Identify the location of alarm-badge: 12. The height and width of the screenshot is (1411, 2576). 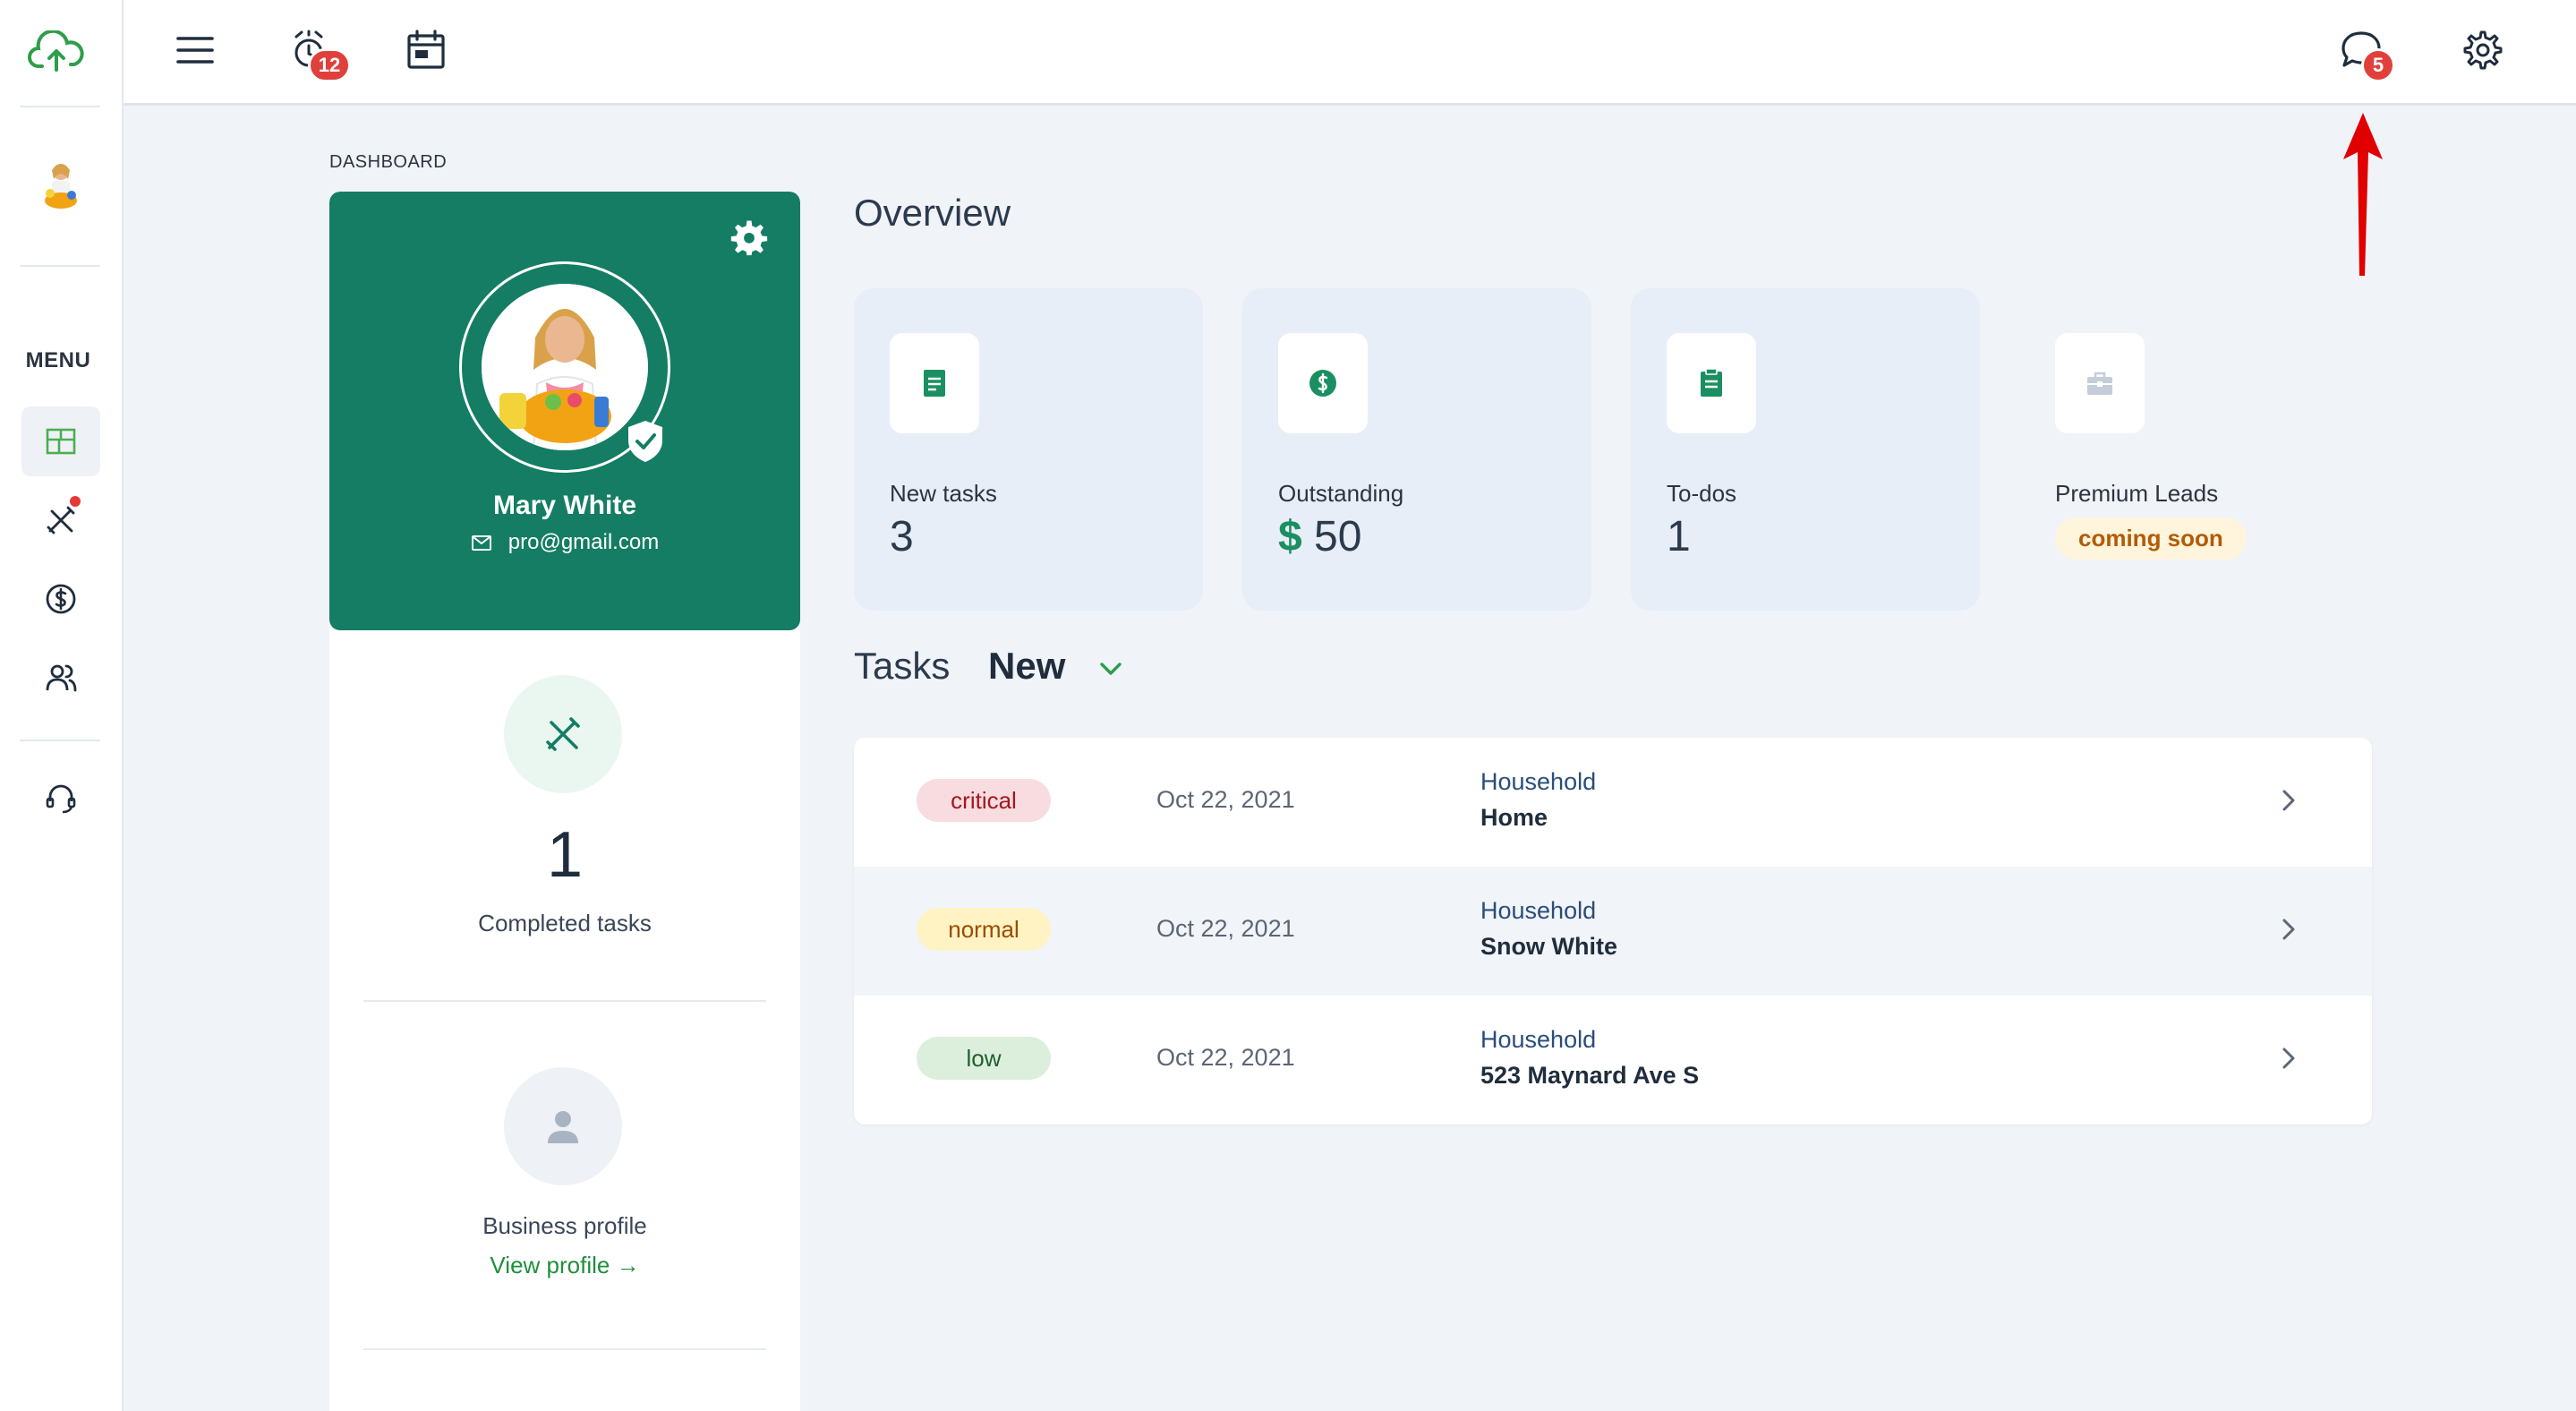
(329, 65).